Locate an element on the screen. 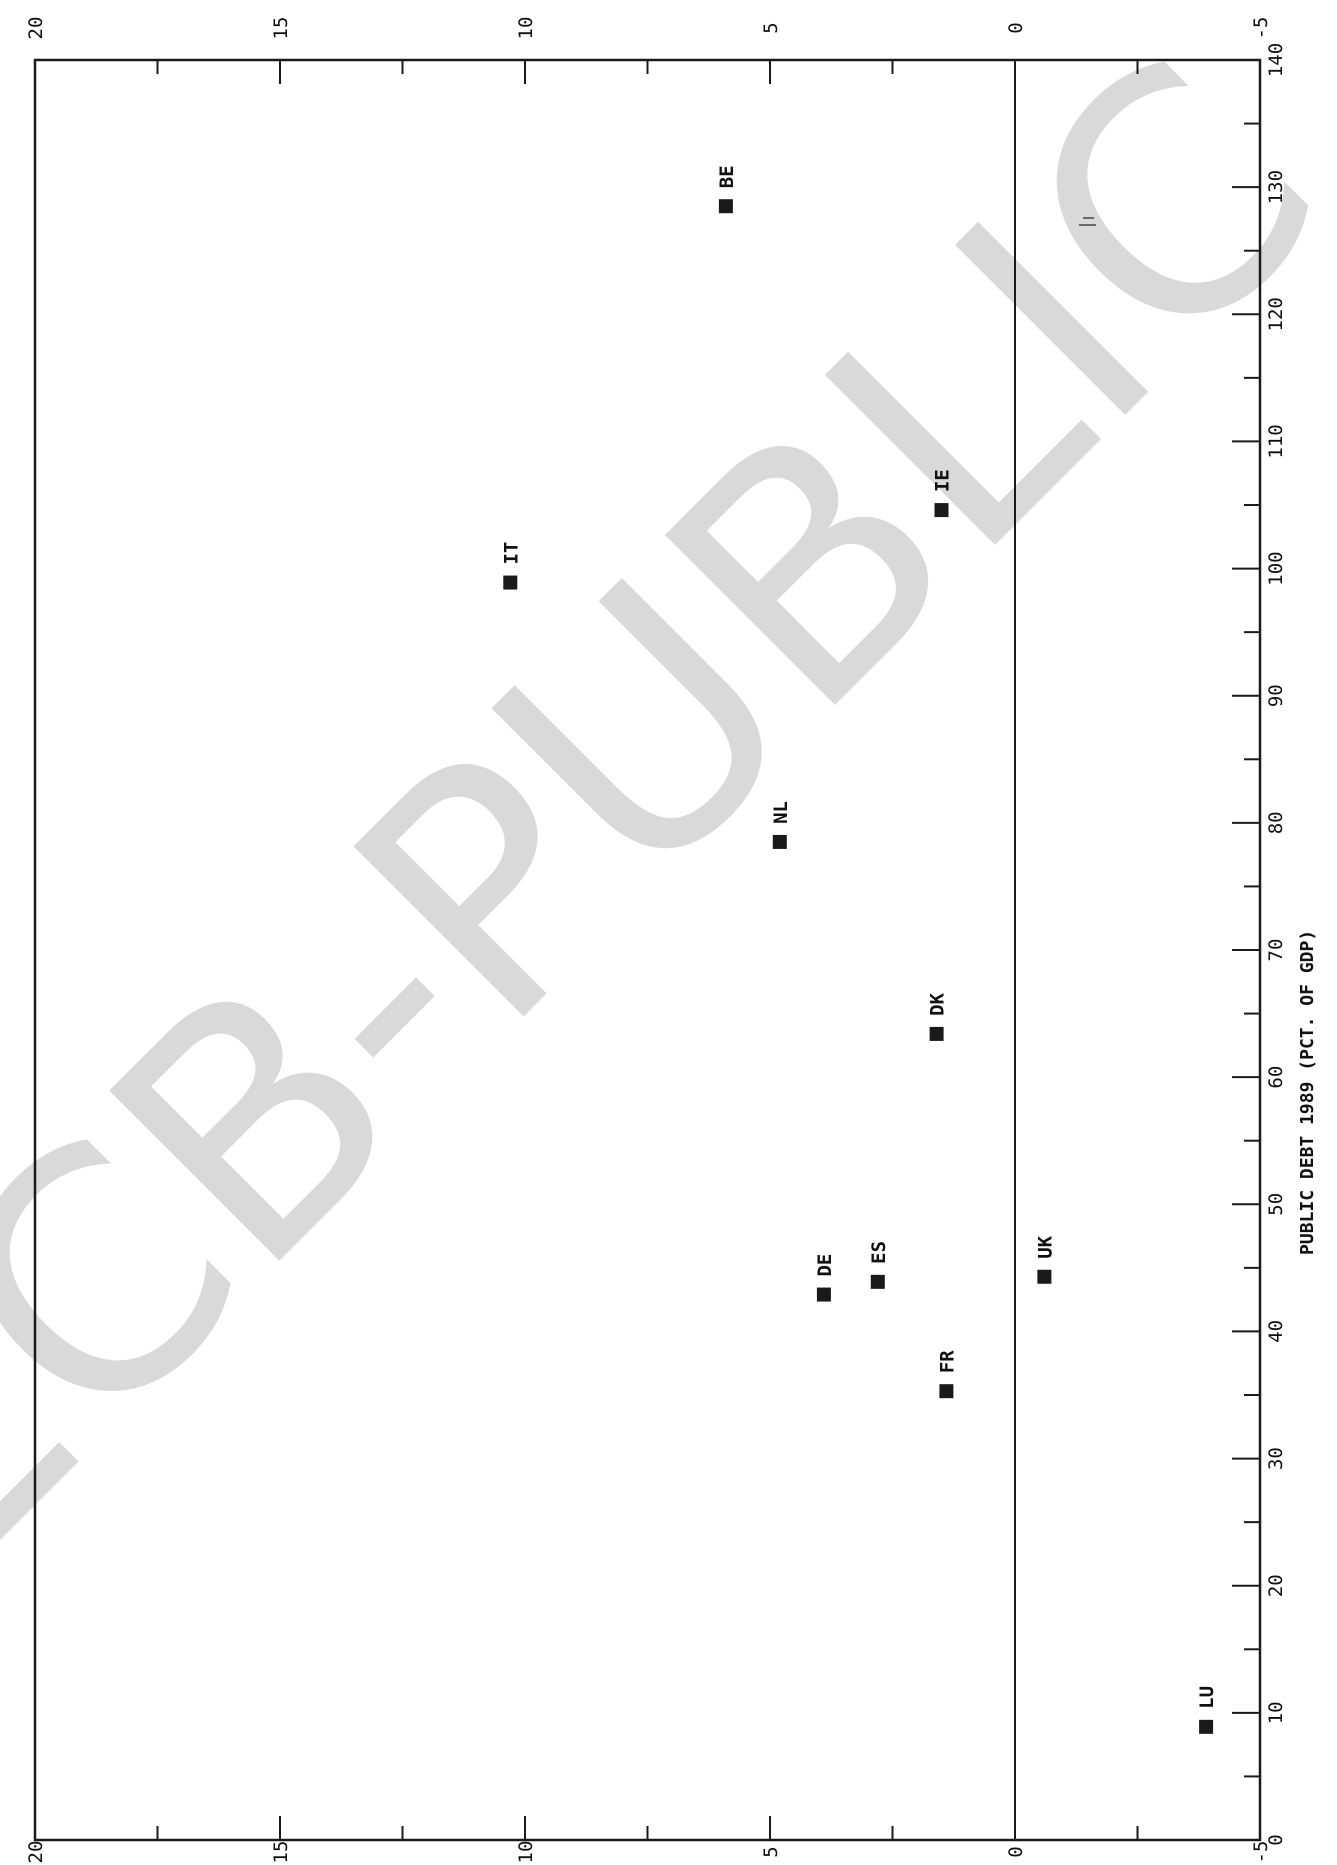 The width and height of the screenshot is (1337, 1865). data-point-label: NL is located at coordinates (781, 812).